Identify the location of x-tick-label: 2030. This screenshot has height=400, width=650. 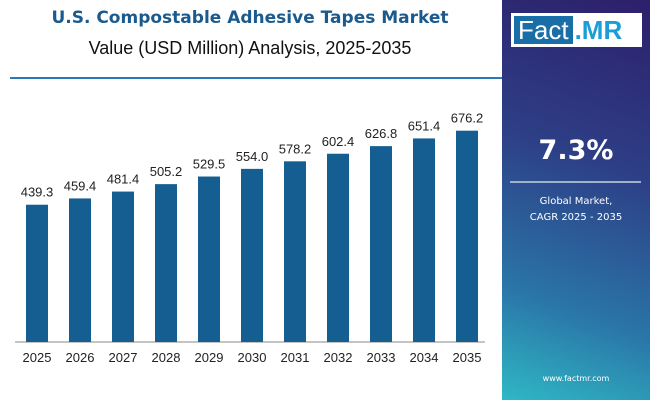
(252, 357).